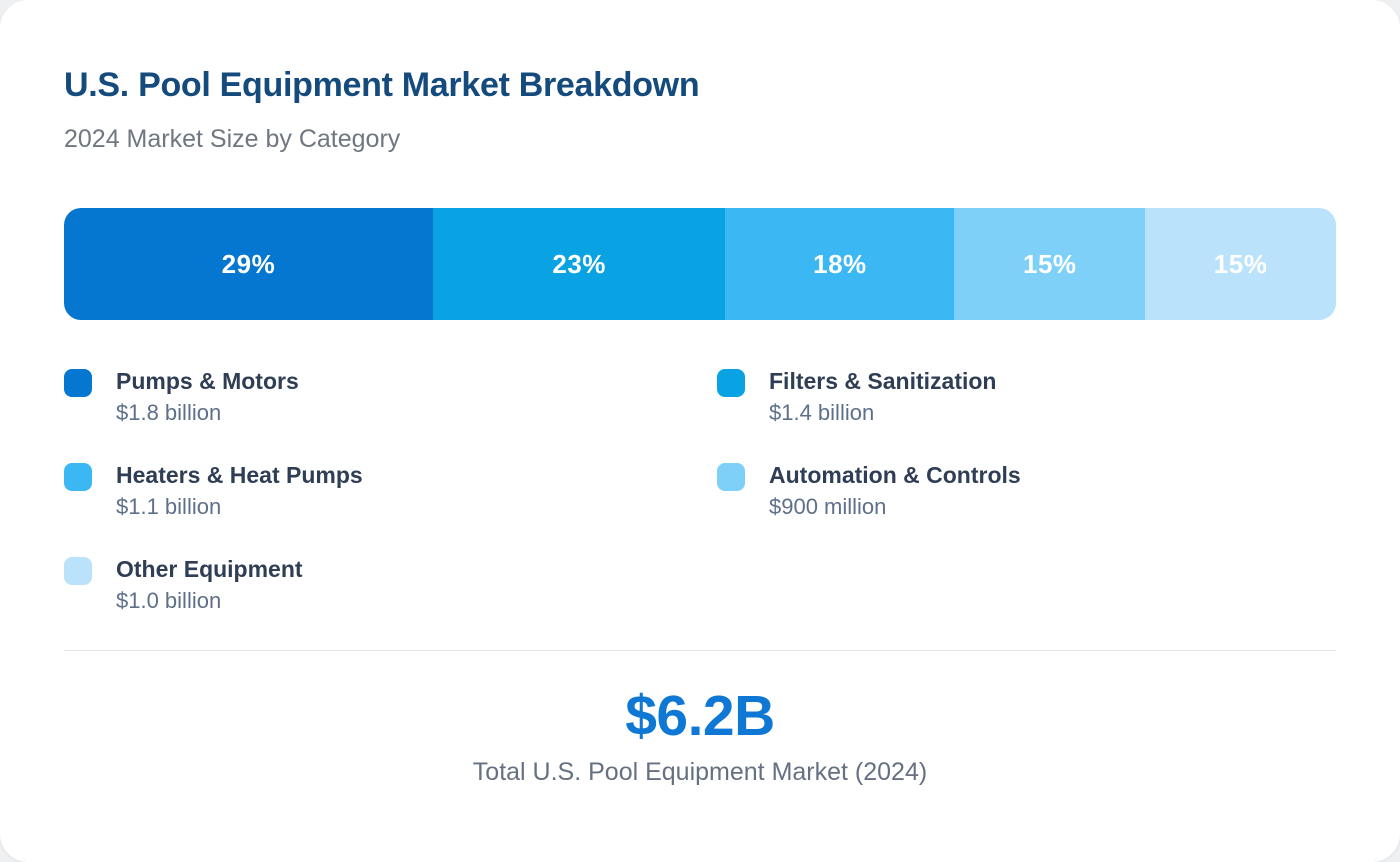  Describe the element at coordinates (1026, 397) in the screenshot. I see `legend-item-filters-sanitization: Filters & Sanitization $1.4 billion` at that location.